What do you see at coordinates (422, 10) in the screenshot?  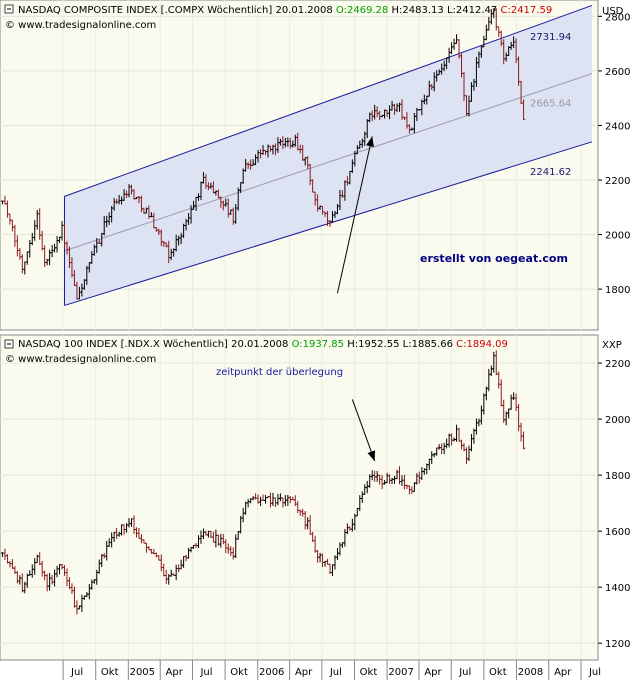 I see `top-high-value: 2483.13` at bounding box center [422, 10].